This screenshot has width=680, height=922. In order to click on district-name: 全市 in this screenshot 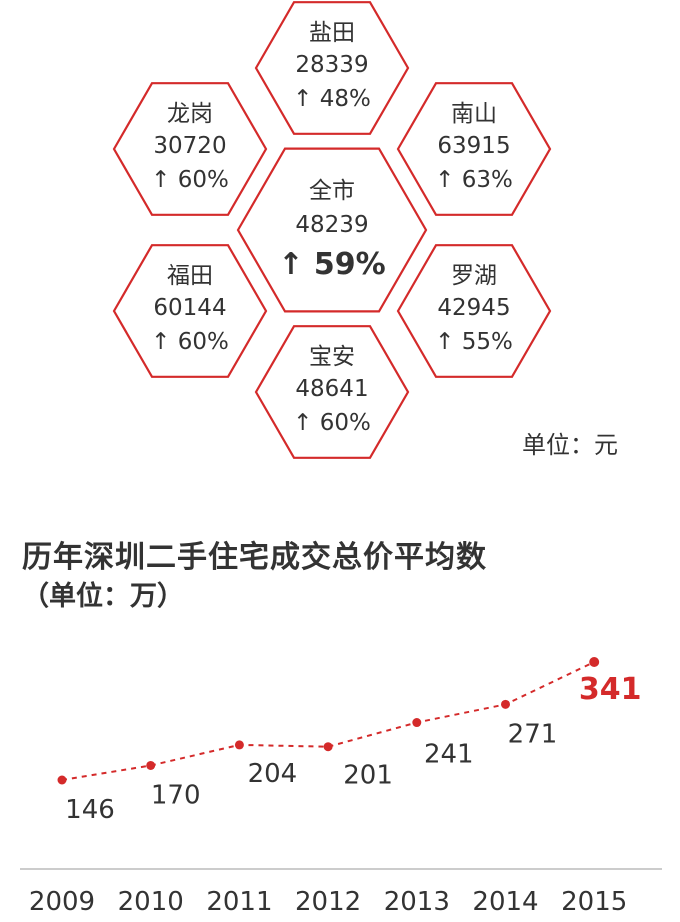, I will do `click(332, 191)`.